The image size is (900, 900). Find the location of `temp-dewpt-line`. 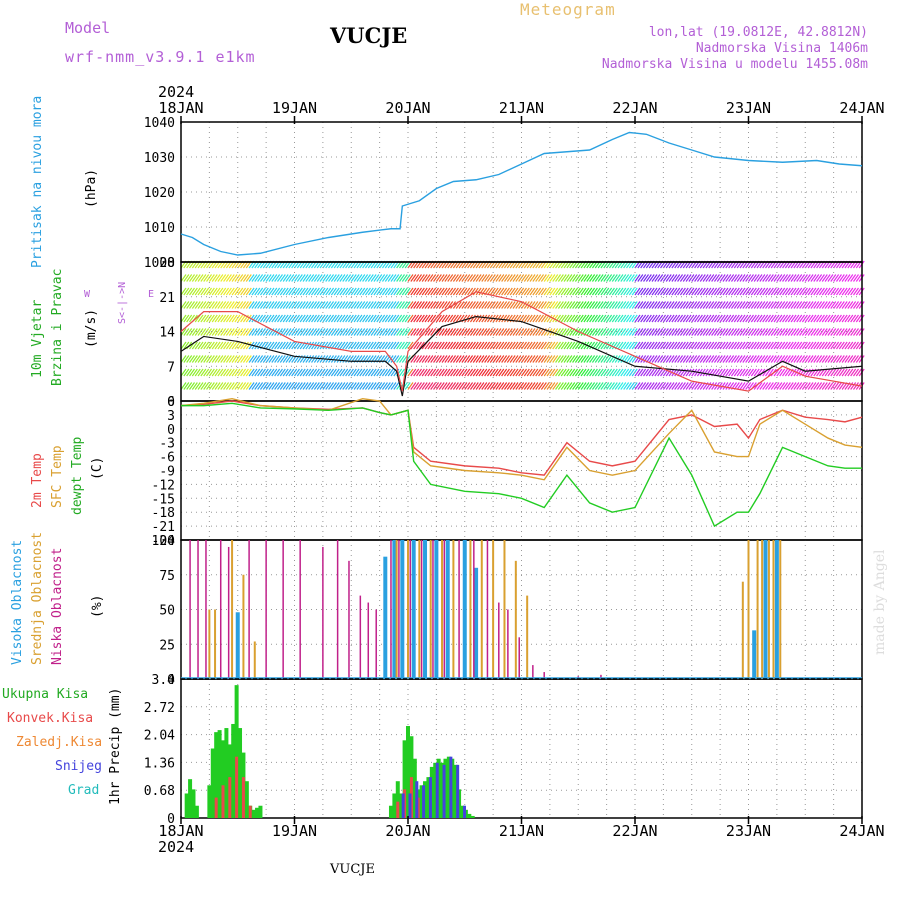

temp-dewpt-line is located at coordinates (521, 465).